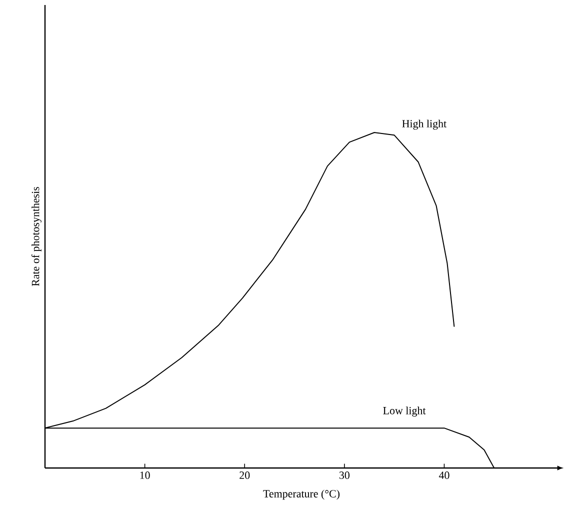 Image resolution: width=568 pixels, height=528 pixels. What do you see at coordinates (404, 411) in the screenshot?
I see `series-label: Low light` at bounding box center [404, 411].